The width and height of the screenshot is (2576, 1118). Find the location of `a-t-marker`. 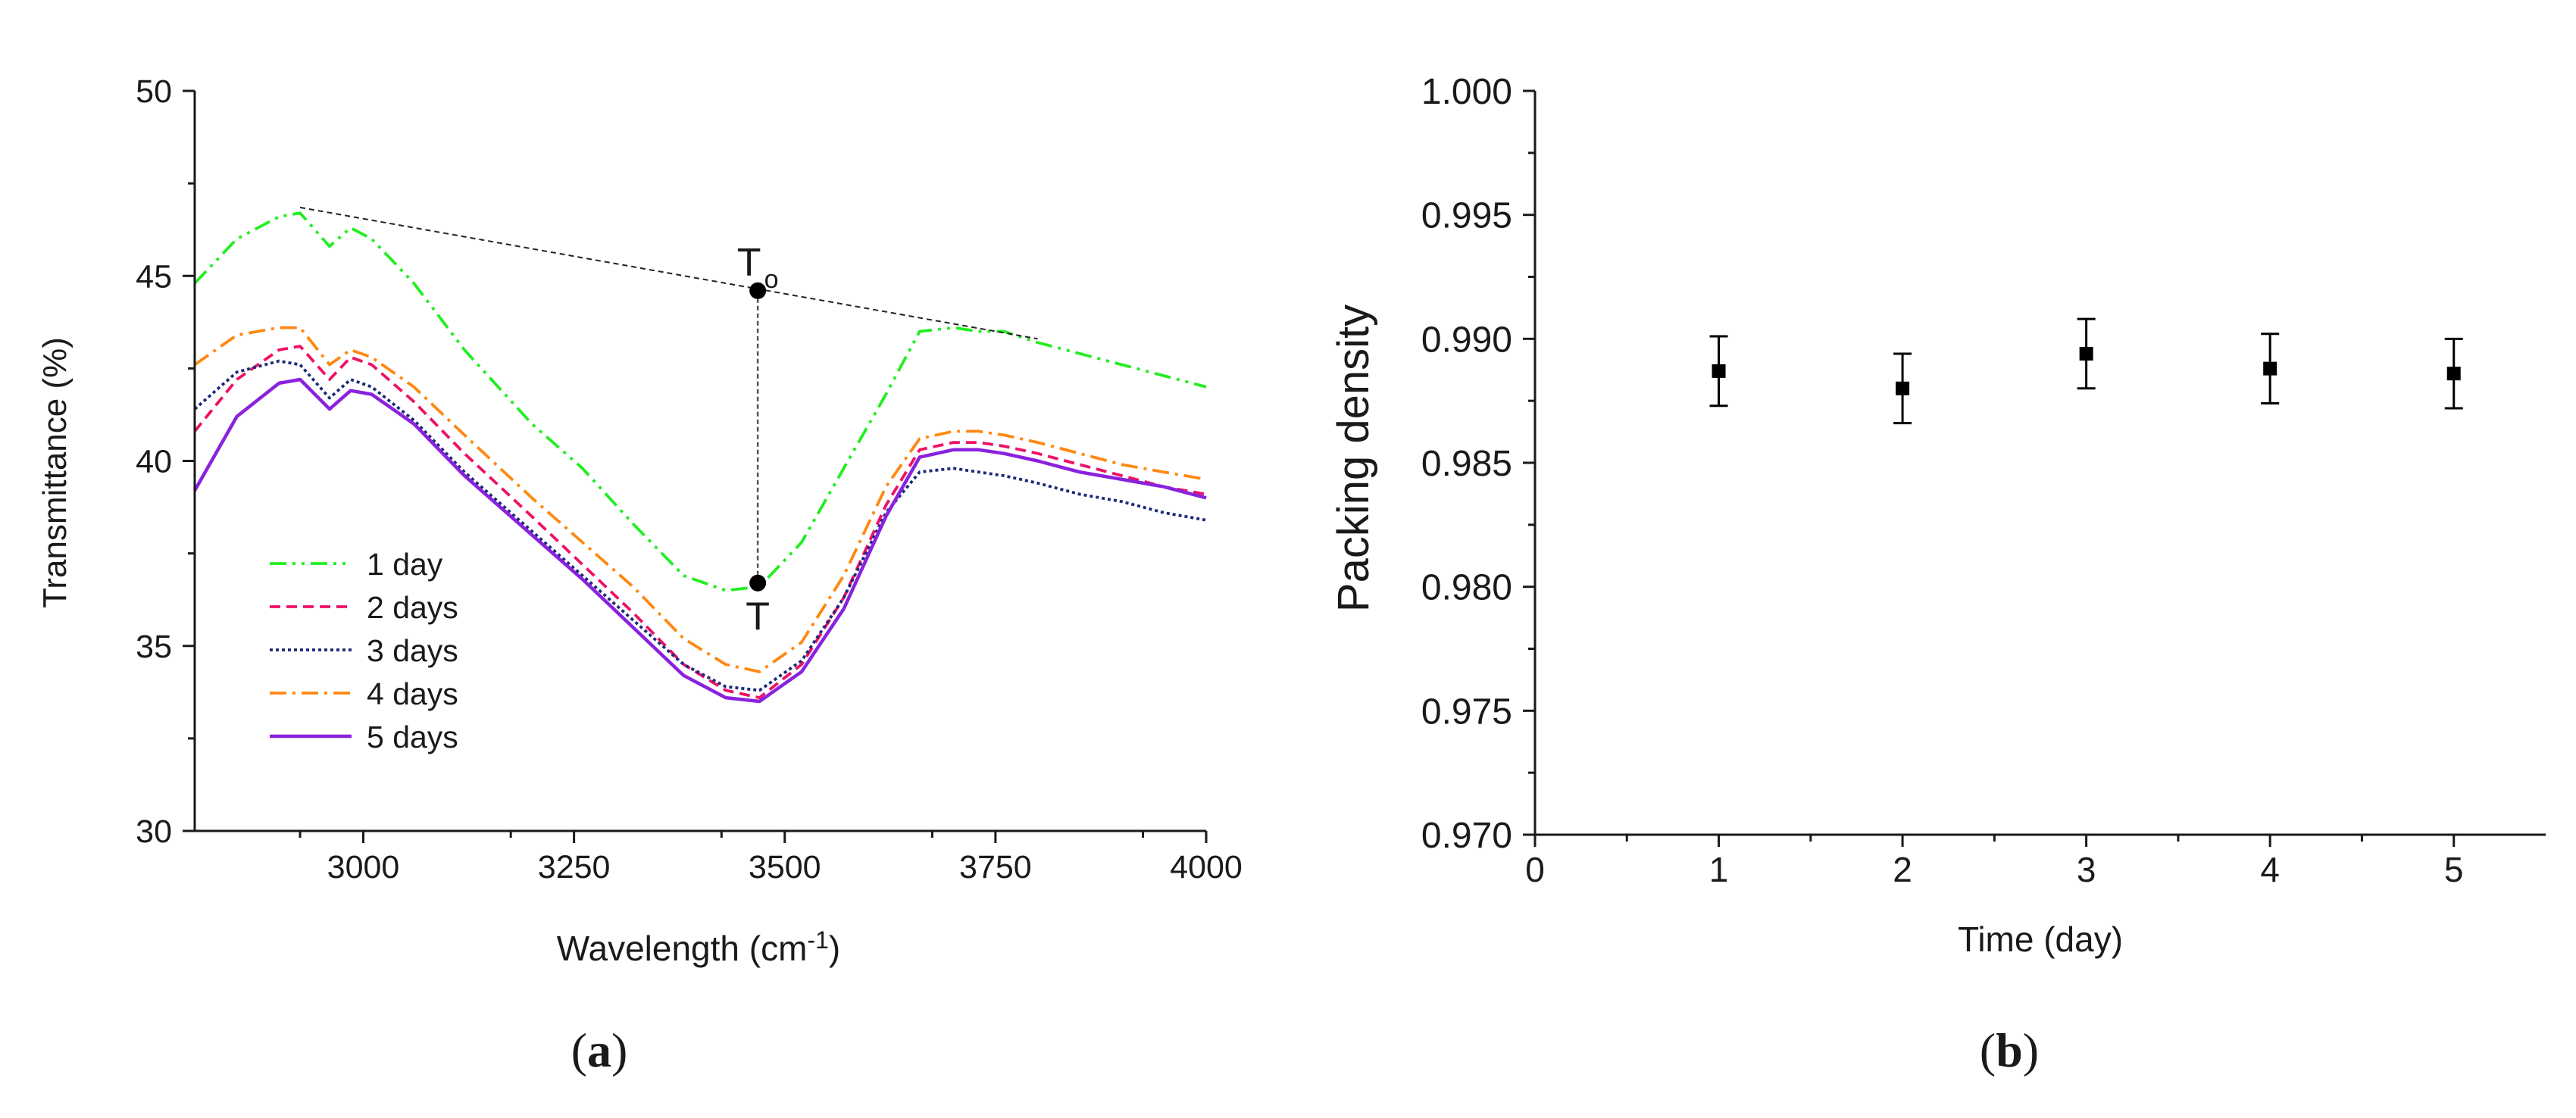

a-t-marker is located at coordinates (758, 583).